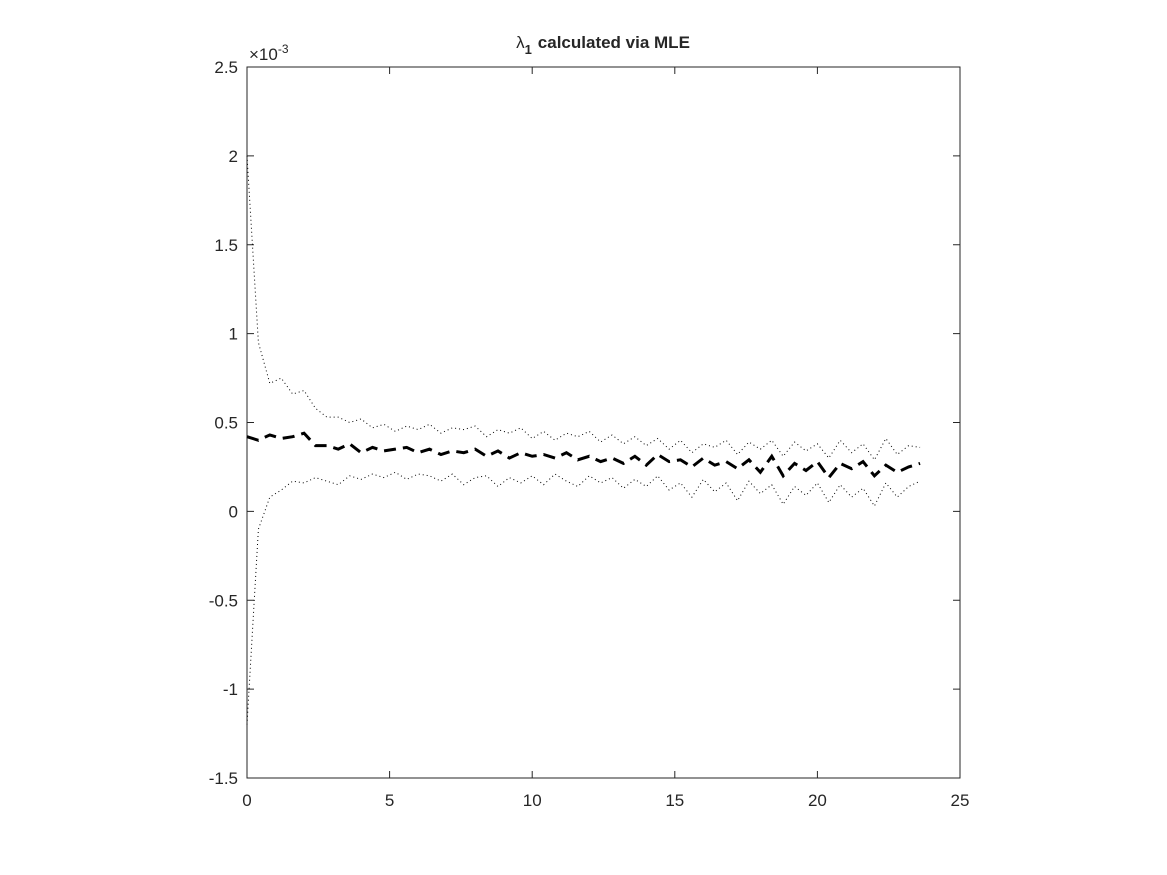 The height and width of the screenshot is (875, 1167). Describe the element at coordinates (233, 511) in the screenshot. I see `y-tick-label: 0` at that location.